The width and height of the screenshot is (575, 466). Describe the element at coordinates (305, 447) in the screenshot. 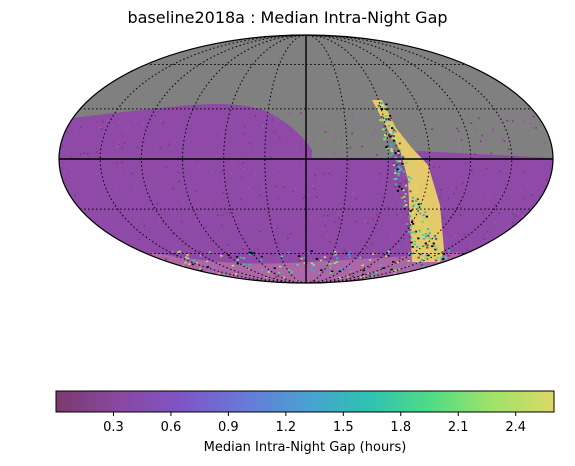

I see `colorbar-label: Median Intra-Night Gap (hours)` at that location.